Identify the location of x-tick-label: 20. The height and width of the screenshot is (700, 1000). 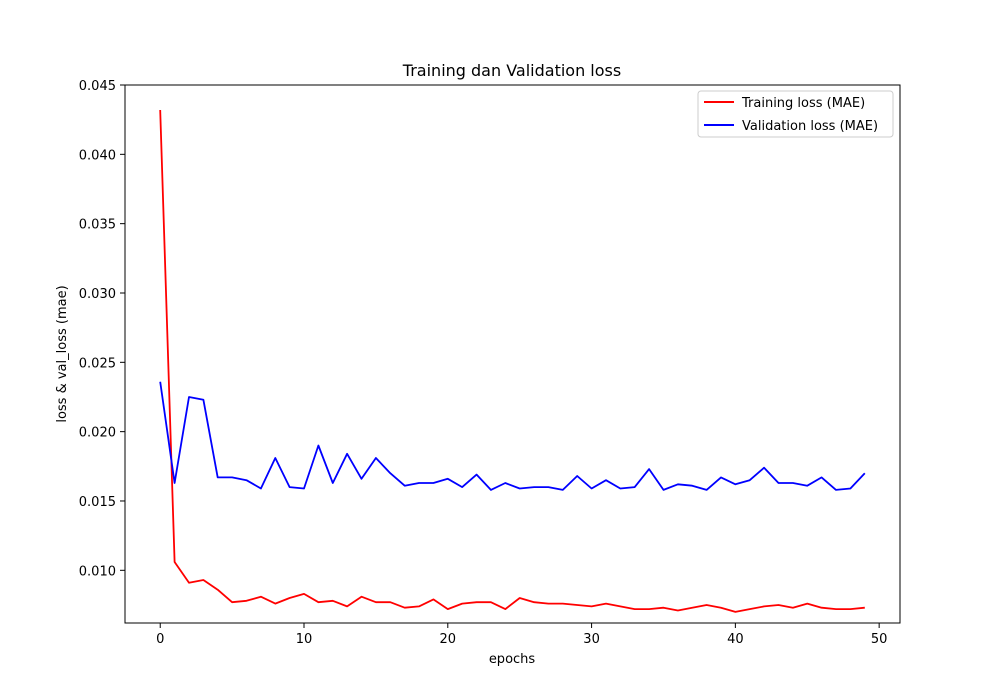
(448, 639).